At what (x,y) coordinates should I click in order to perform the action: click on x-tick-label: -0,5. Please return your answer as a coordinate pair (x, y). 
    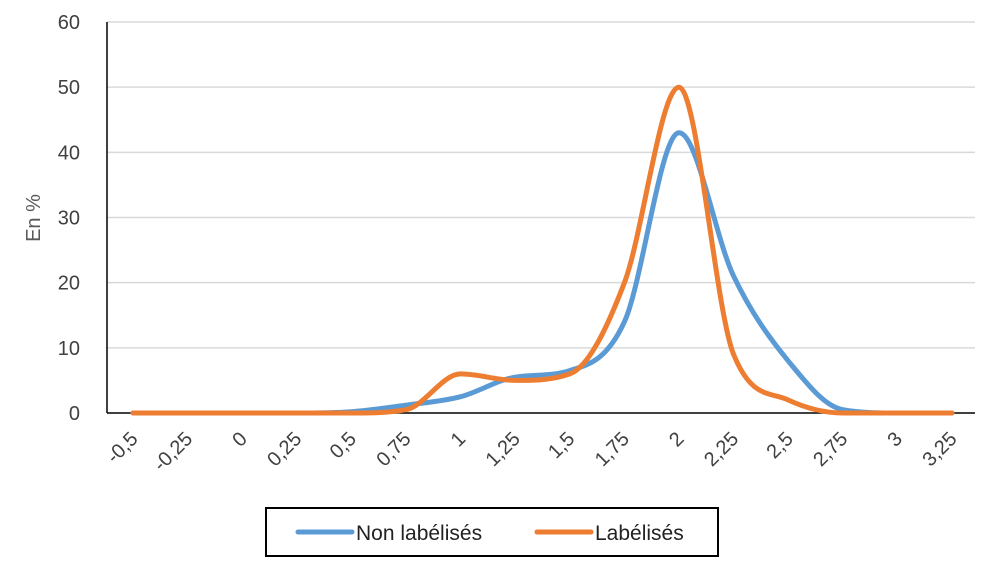
    Looking at the image, I should click on (123, 448).